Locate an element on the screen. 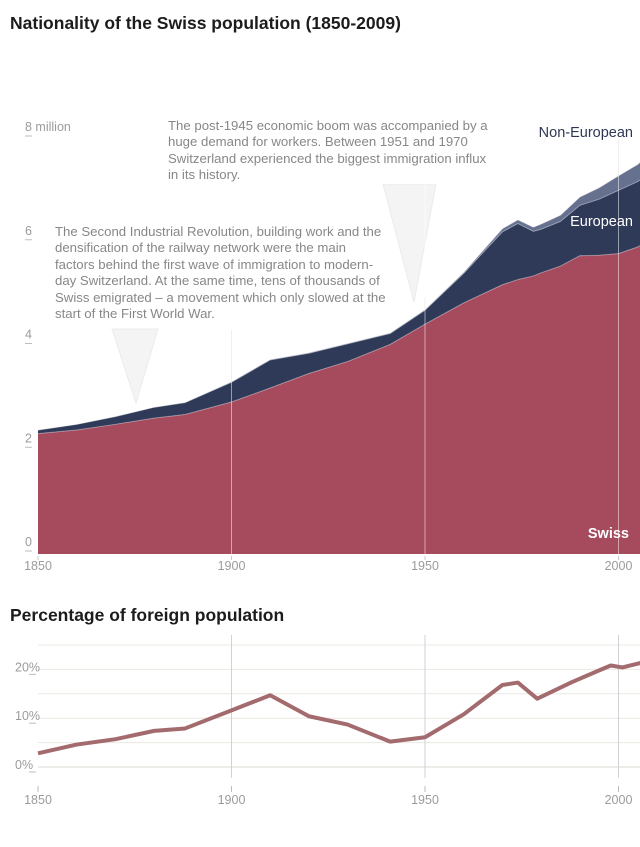 The image size is (640, 847). y-tick-label: 0% is located at coordinates (24, 765).